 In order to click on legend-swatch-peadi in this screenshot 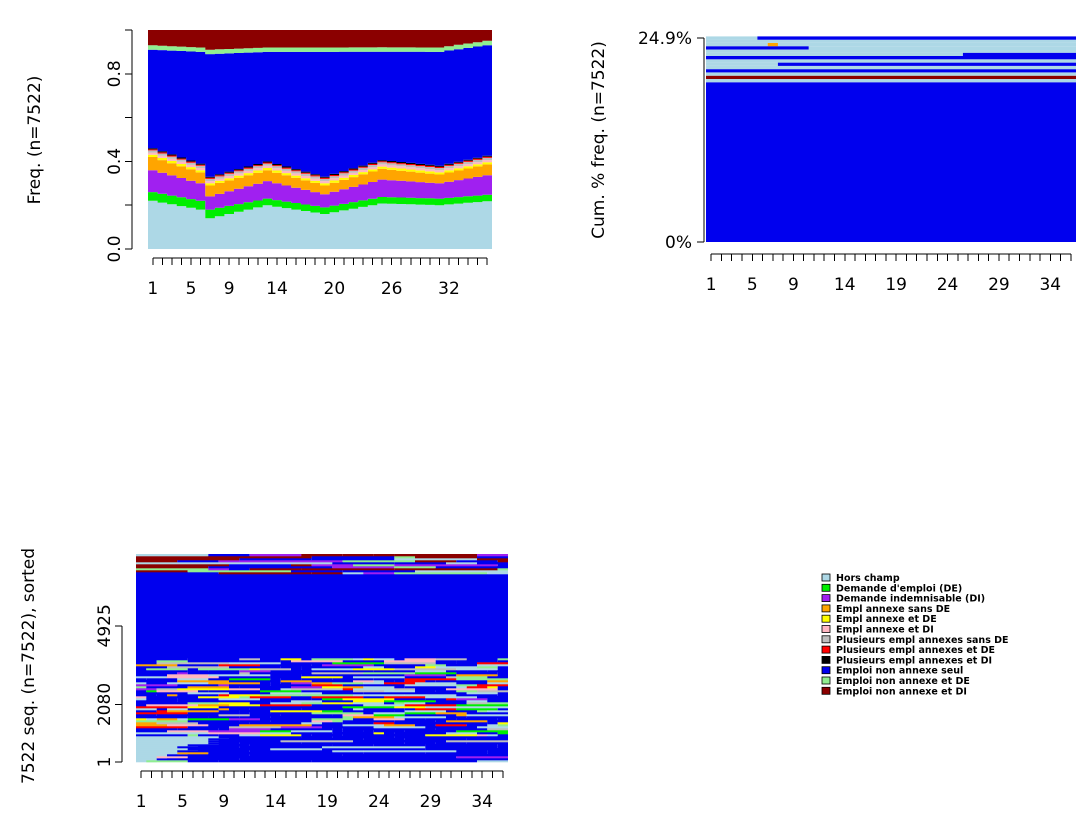, I will do `click(826, 660)`.